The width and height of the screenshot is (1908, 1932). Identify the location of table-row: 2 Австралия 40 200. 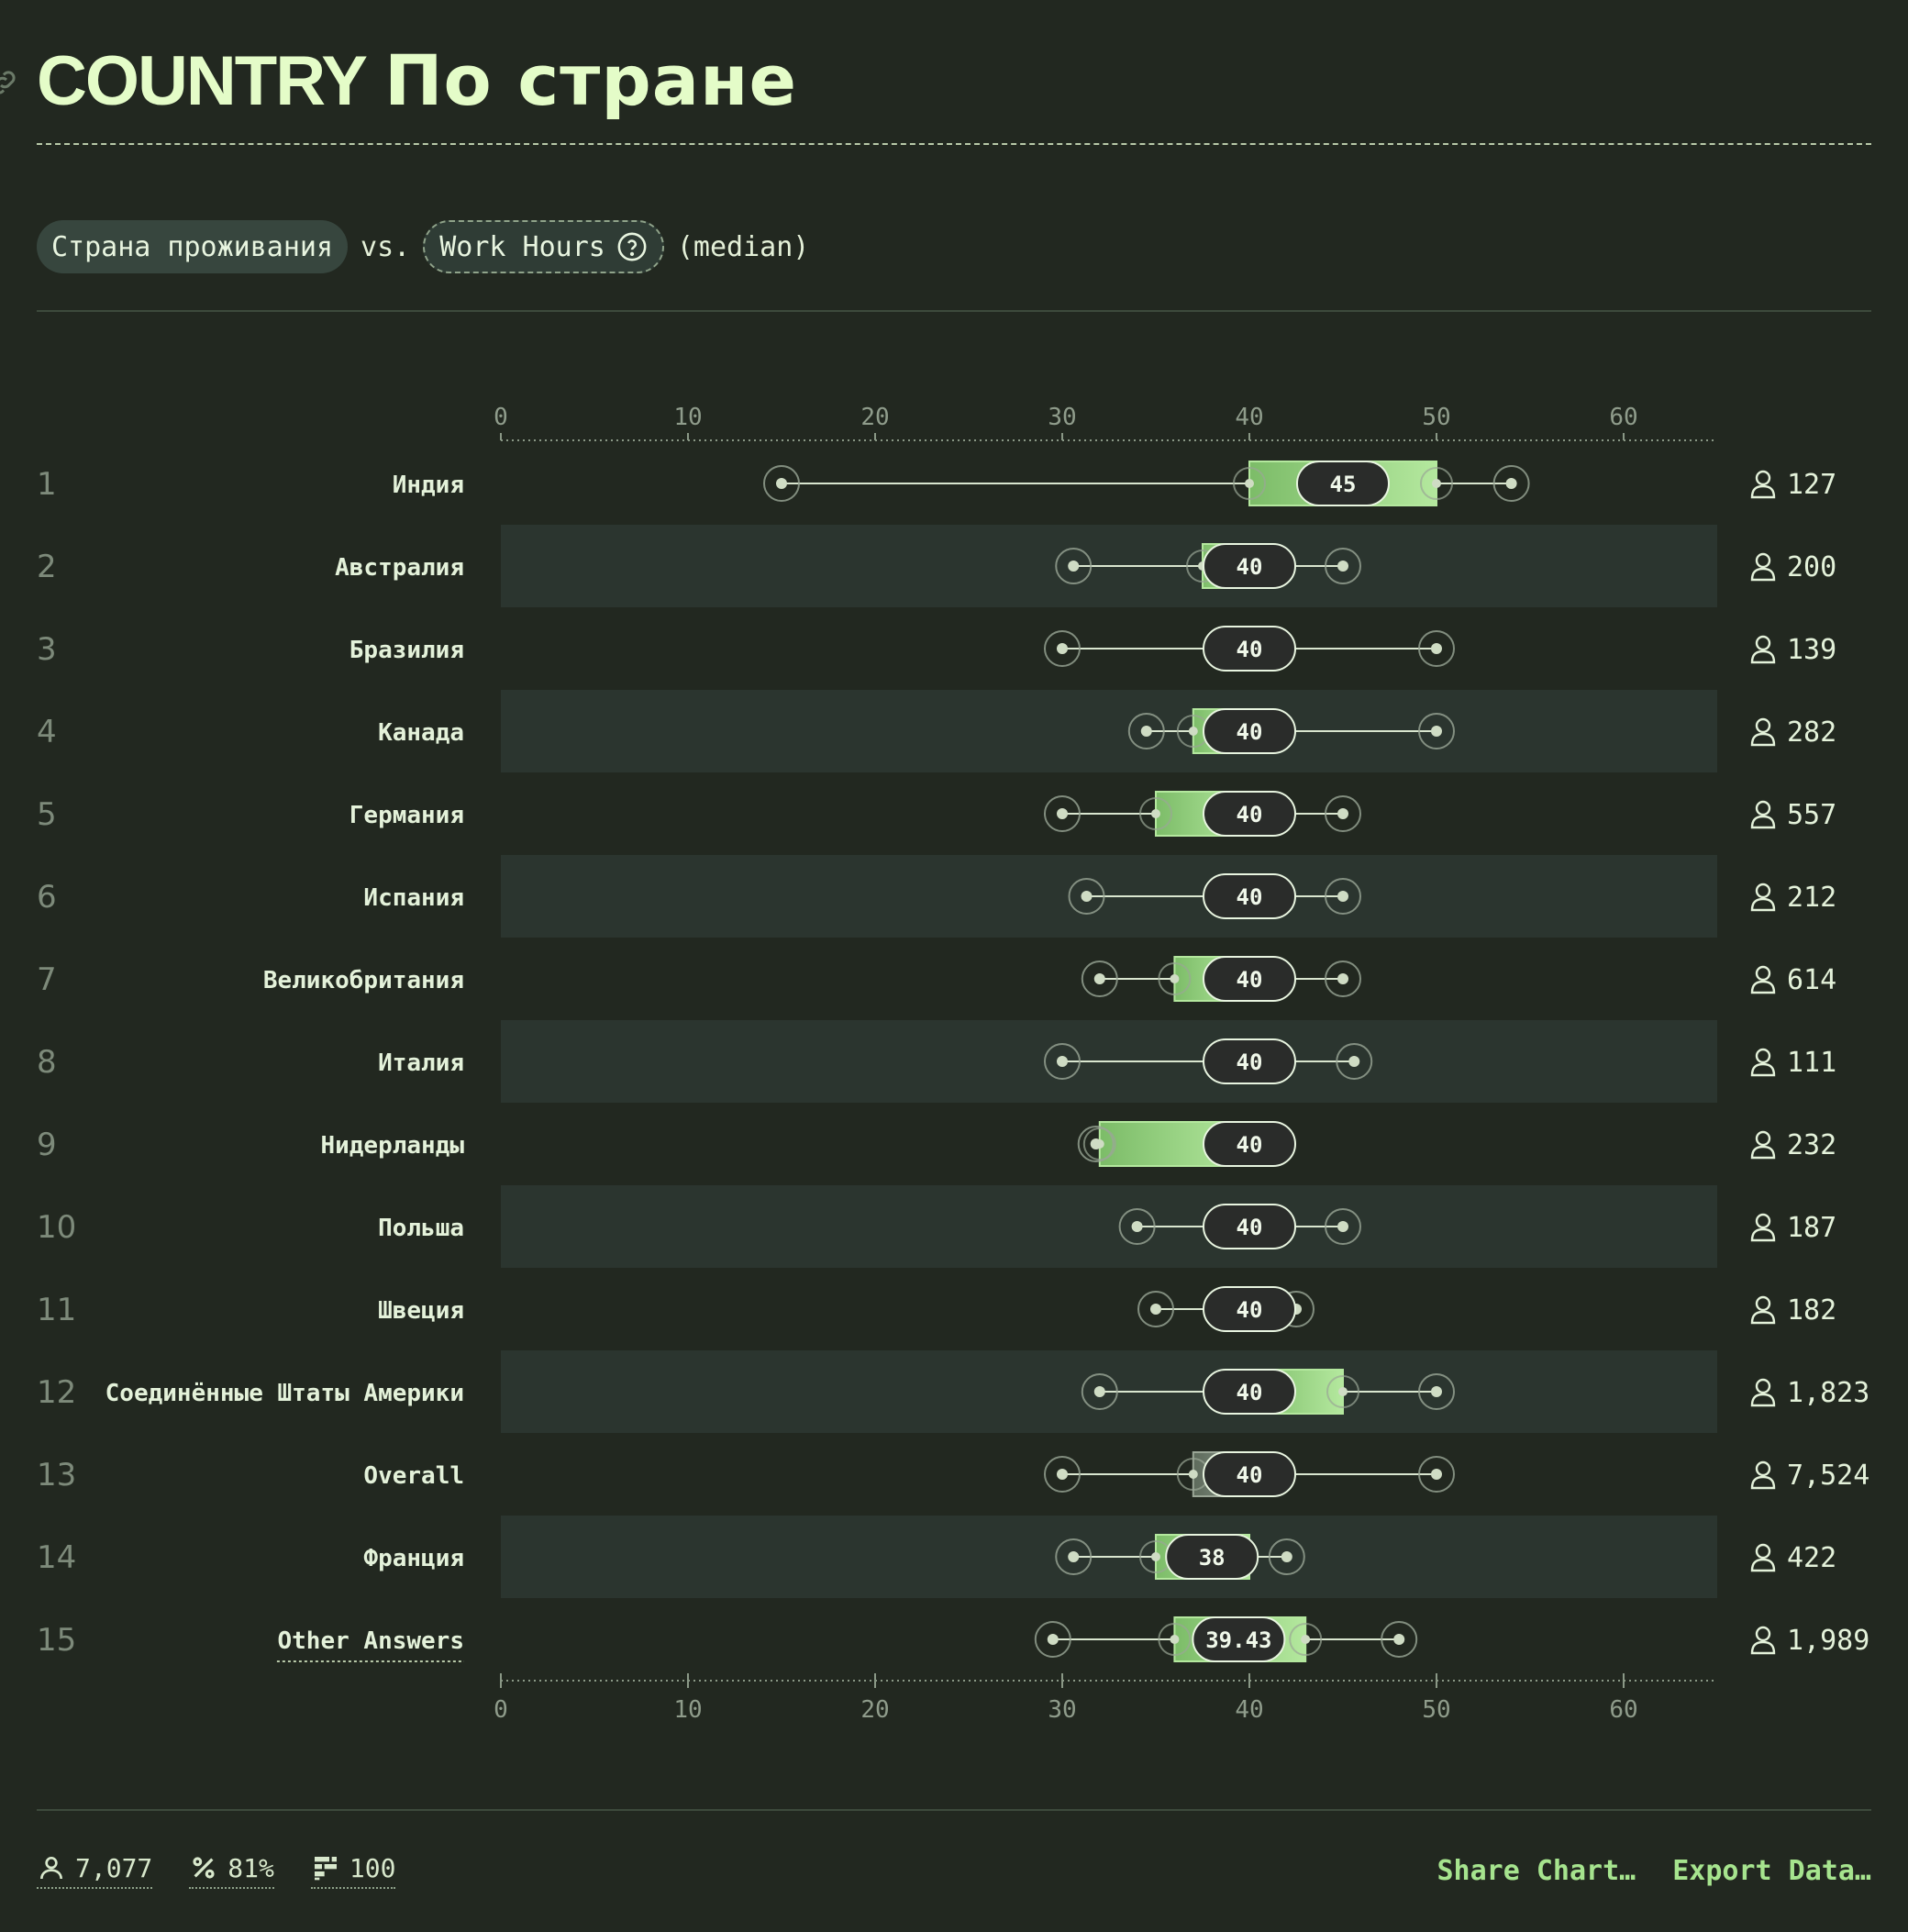
(936, 566).